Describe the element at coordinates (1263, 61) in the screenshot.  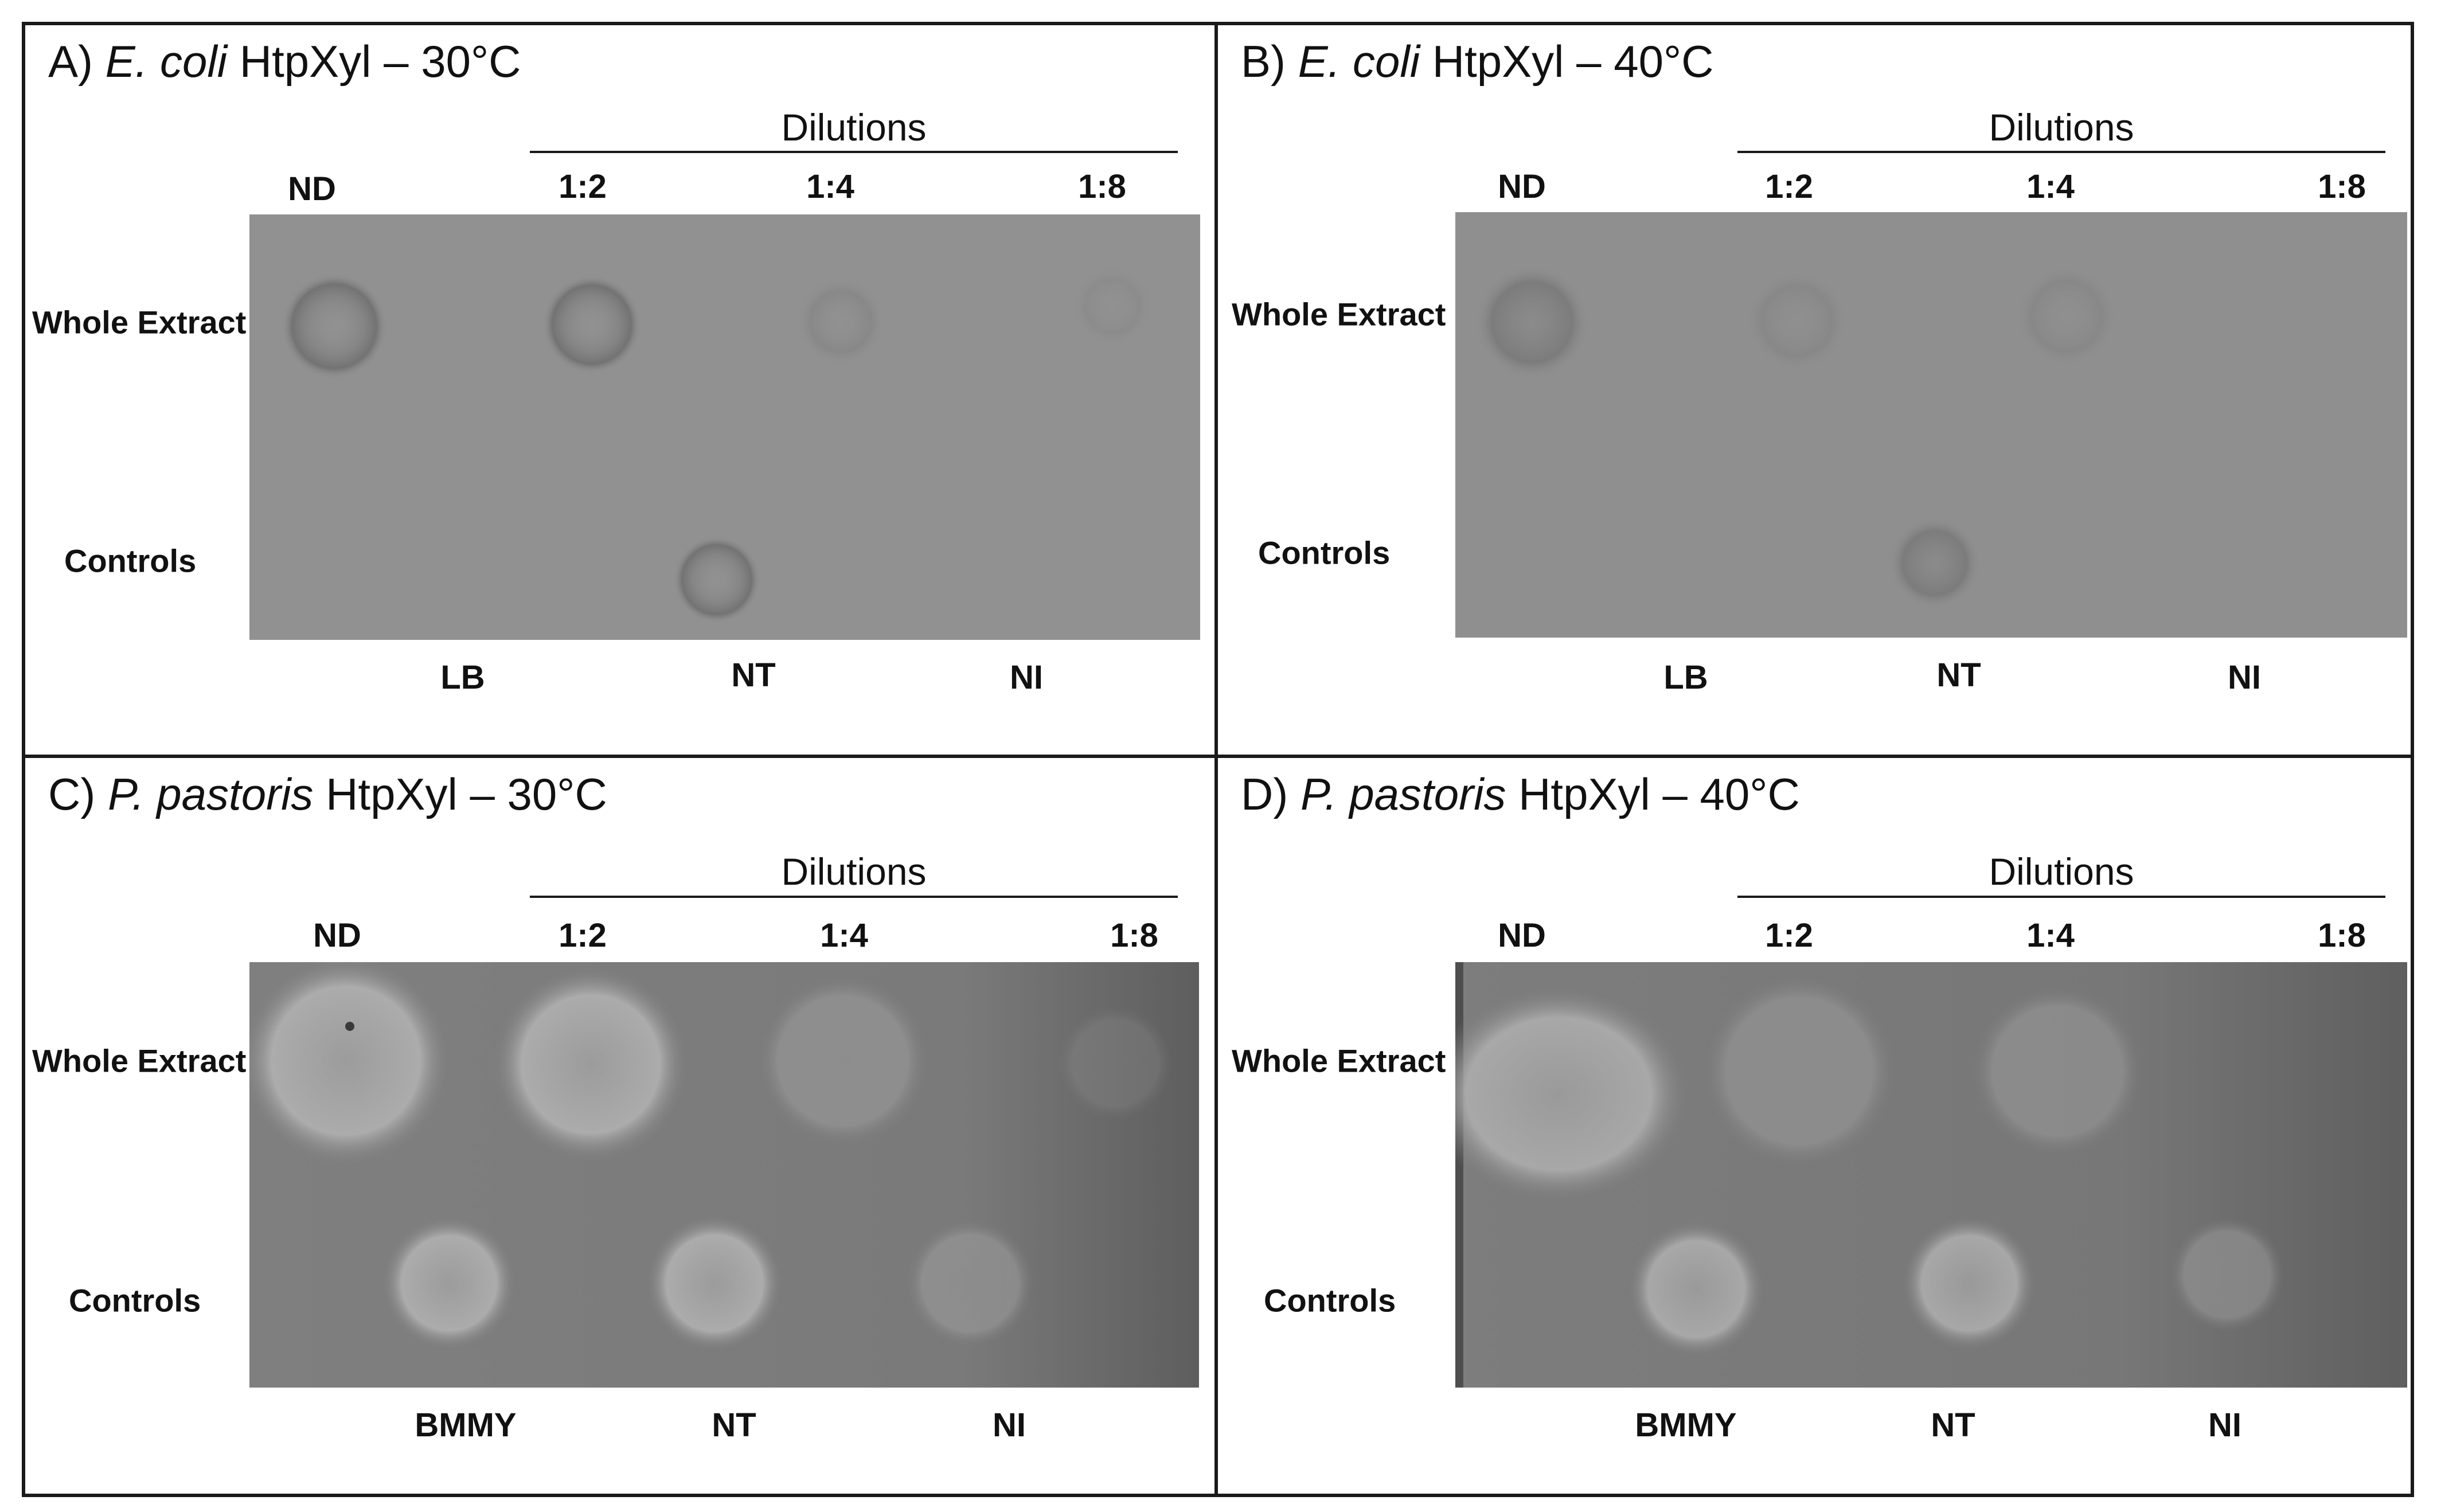
I see `panel-letter: B)` at that location.